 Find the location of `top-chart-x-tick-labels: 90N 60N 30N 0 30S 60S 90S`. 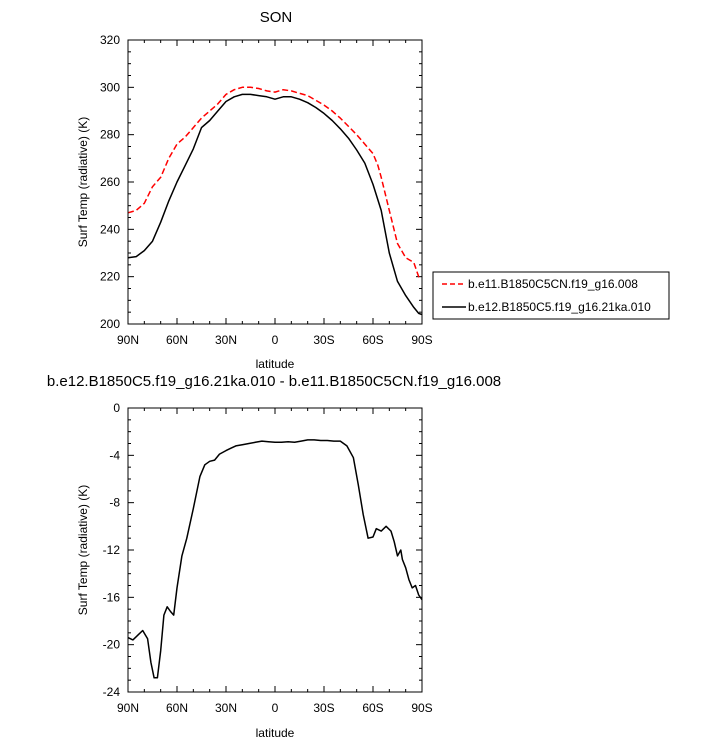

top-chart-x-tick-labels: 90N 60N 30N 0 30S 60S 90S is located at coordinates (275, 340).